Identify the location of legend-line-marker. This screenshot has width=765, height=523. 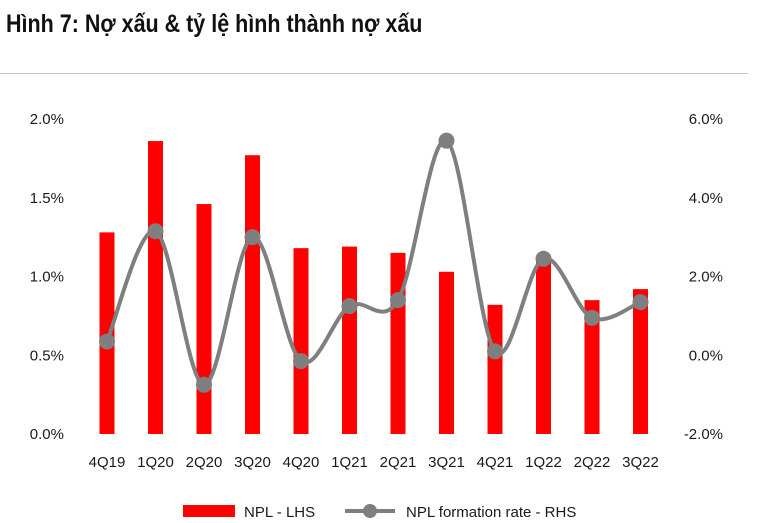
(370, 511).